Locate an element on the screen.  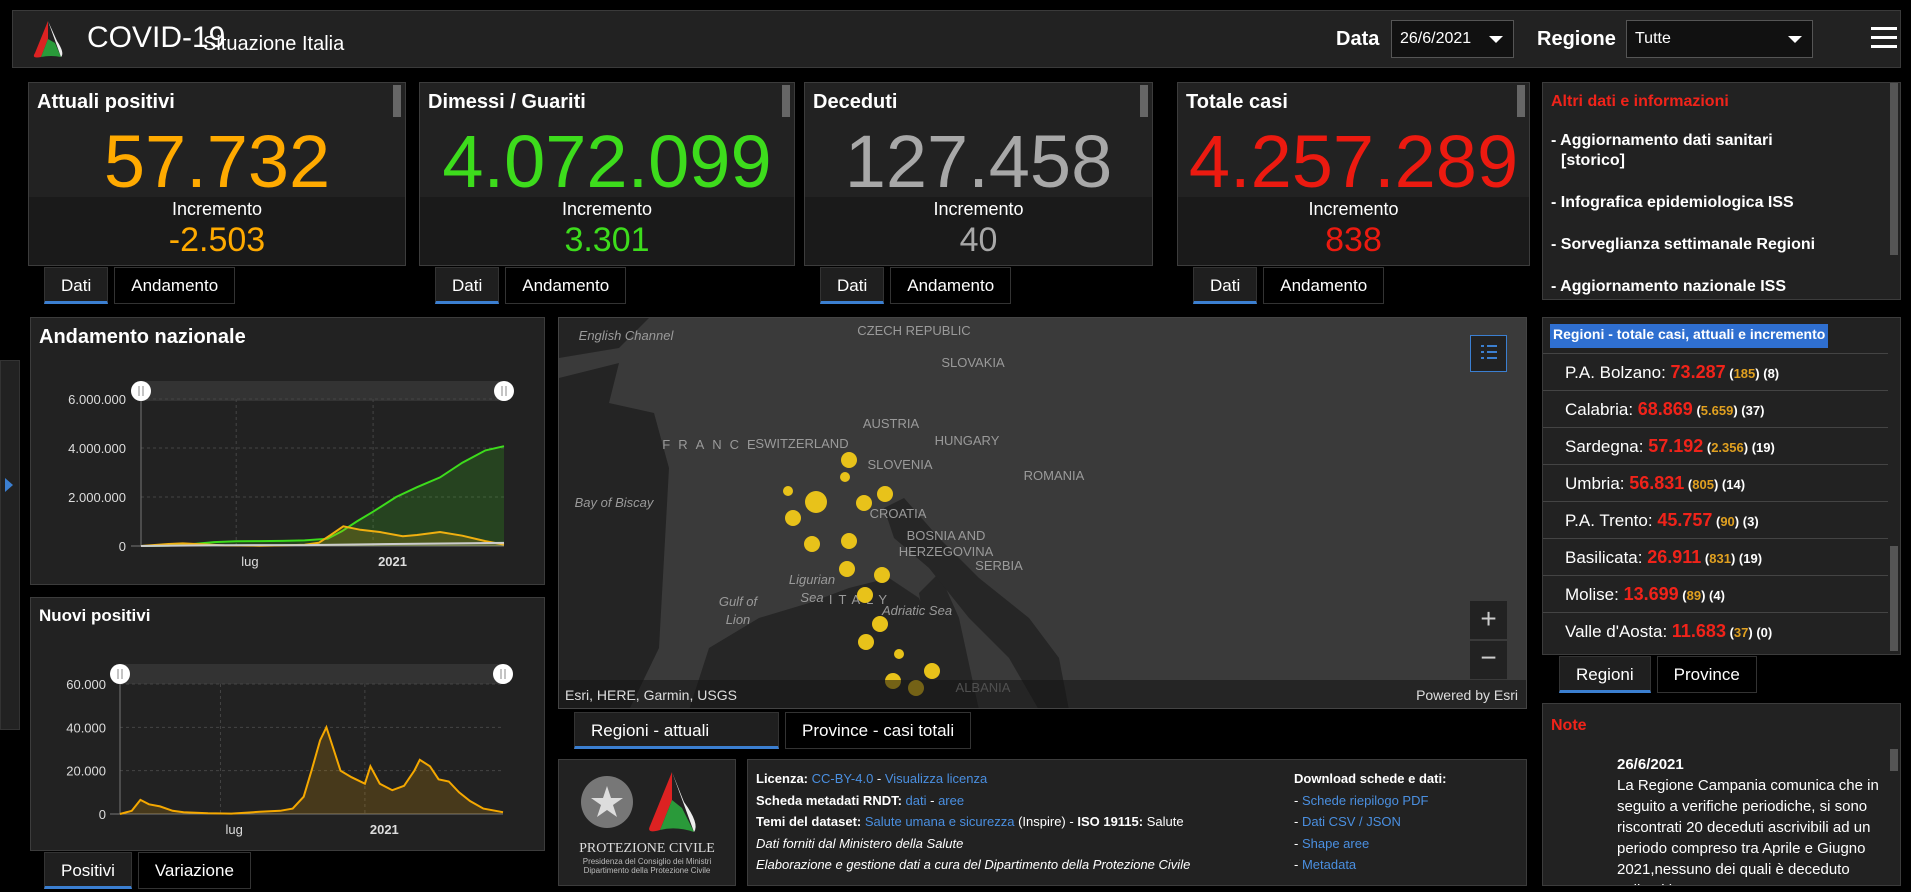
region-name: Umbria is located at coordinates (1592, 483).